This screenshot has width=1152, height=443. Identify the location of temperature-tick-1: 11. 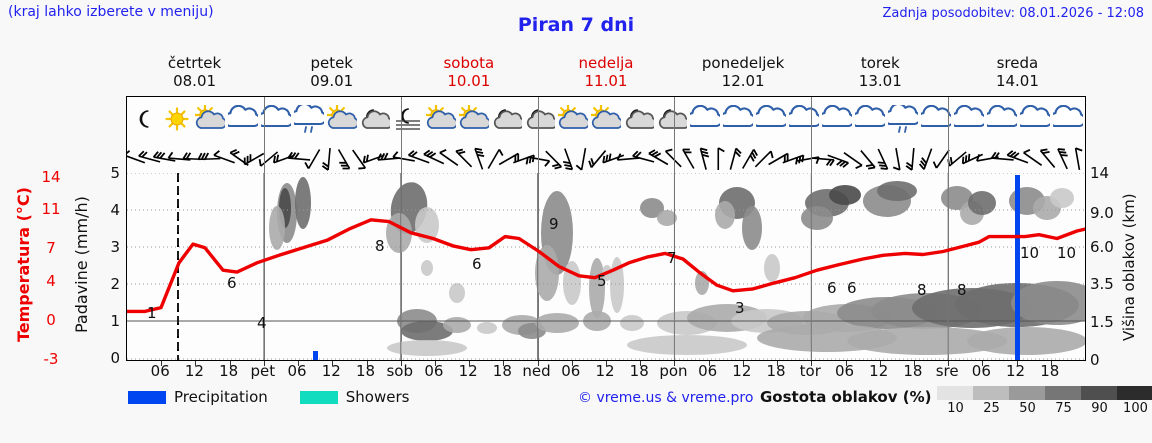
(51, 209).